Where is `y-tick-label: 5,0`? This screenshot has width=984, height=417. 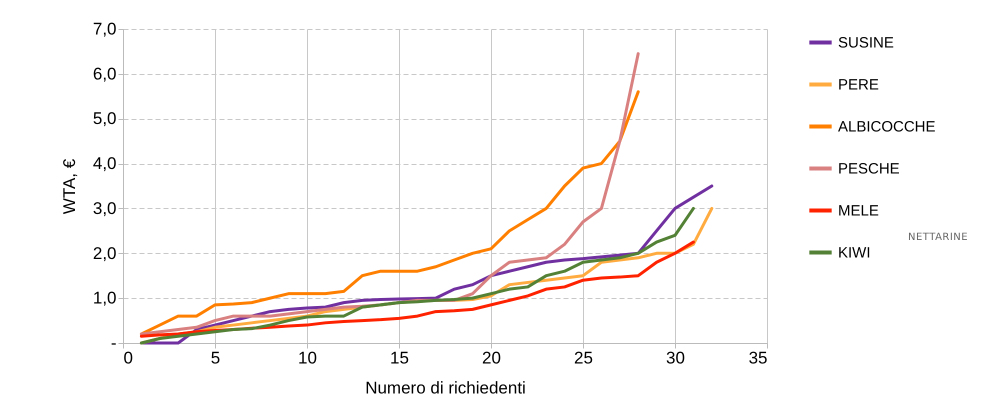 y-tick-label: 5,0 is located at coordinates (104, 118).